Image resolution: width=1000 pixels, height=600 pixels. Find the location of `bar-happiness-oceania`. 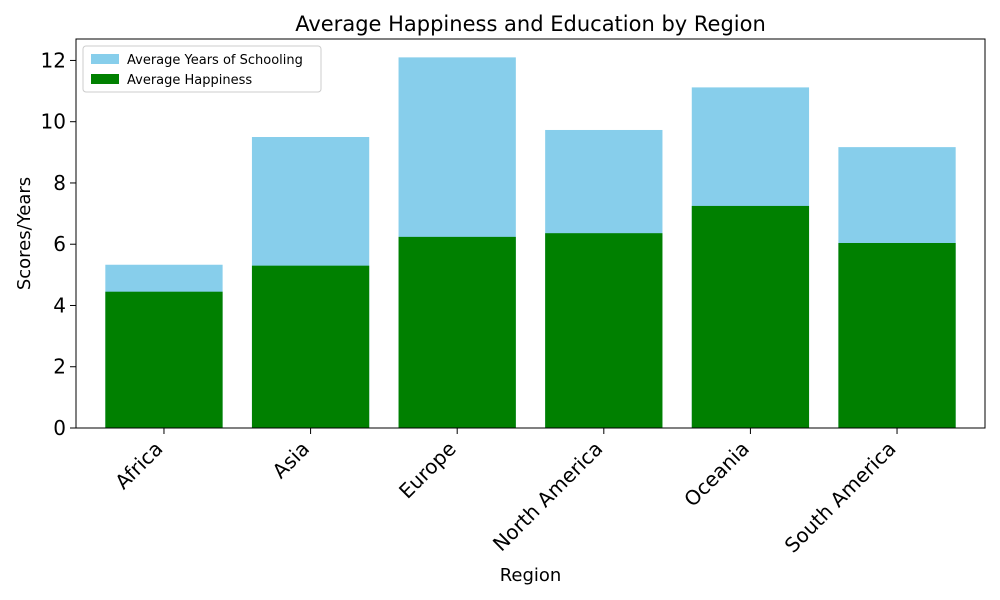

bar-happiness-oceania is located at coordinates (750, 316).